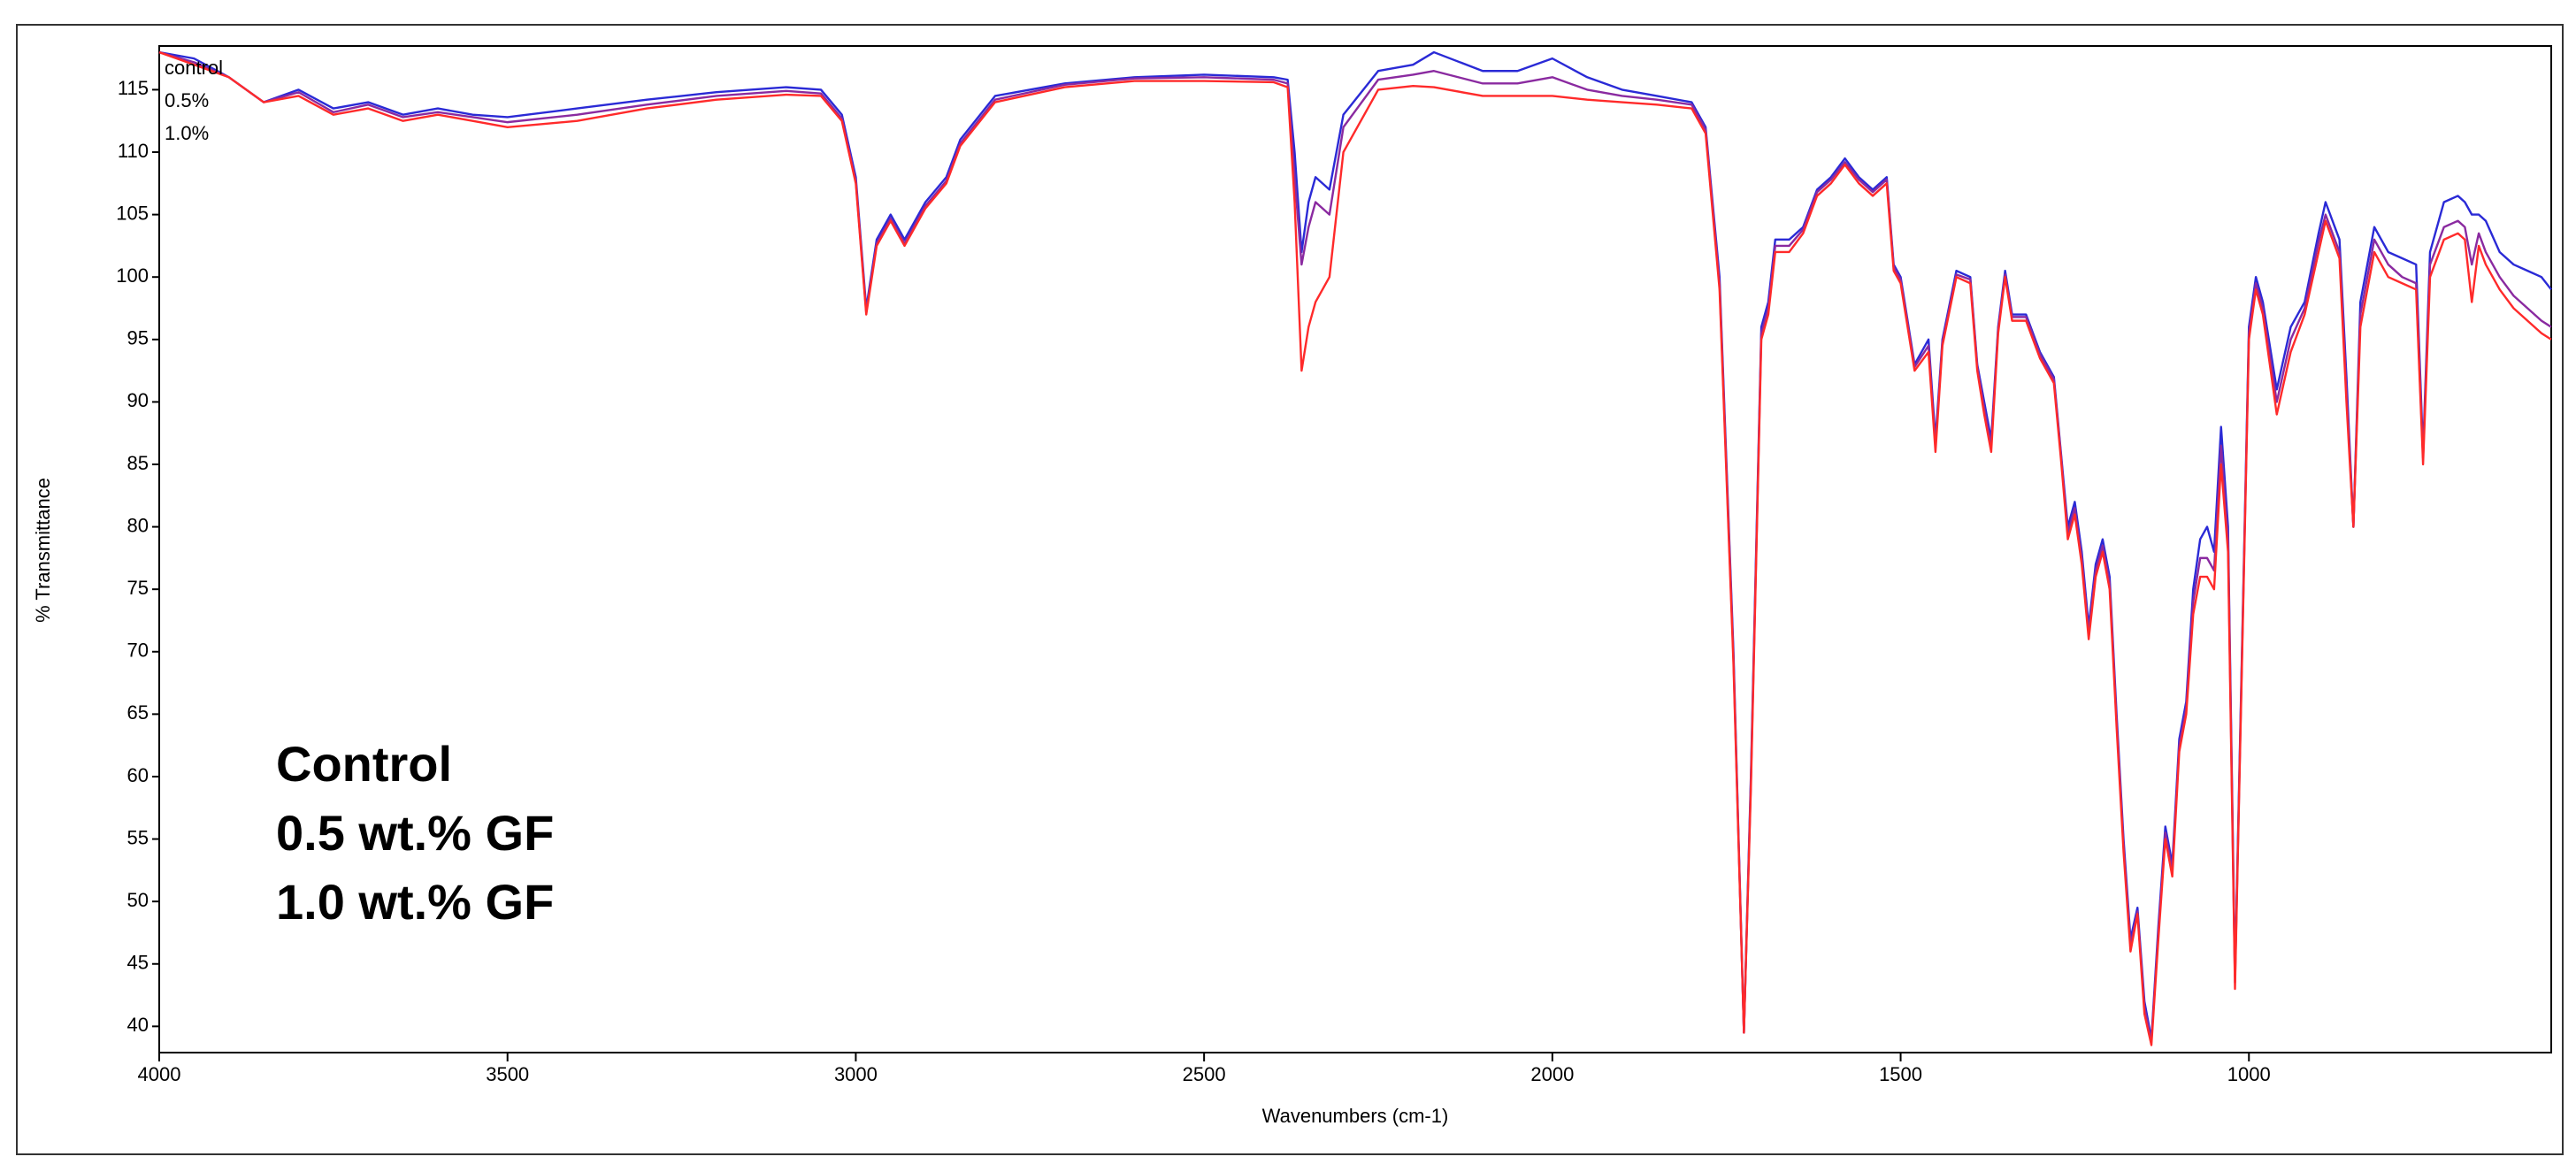  I want to click on x-tick-label: 1000, so click(2249, 1074).